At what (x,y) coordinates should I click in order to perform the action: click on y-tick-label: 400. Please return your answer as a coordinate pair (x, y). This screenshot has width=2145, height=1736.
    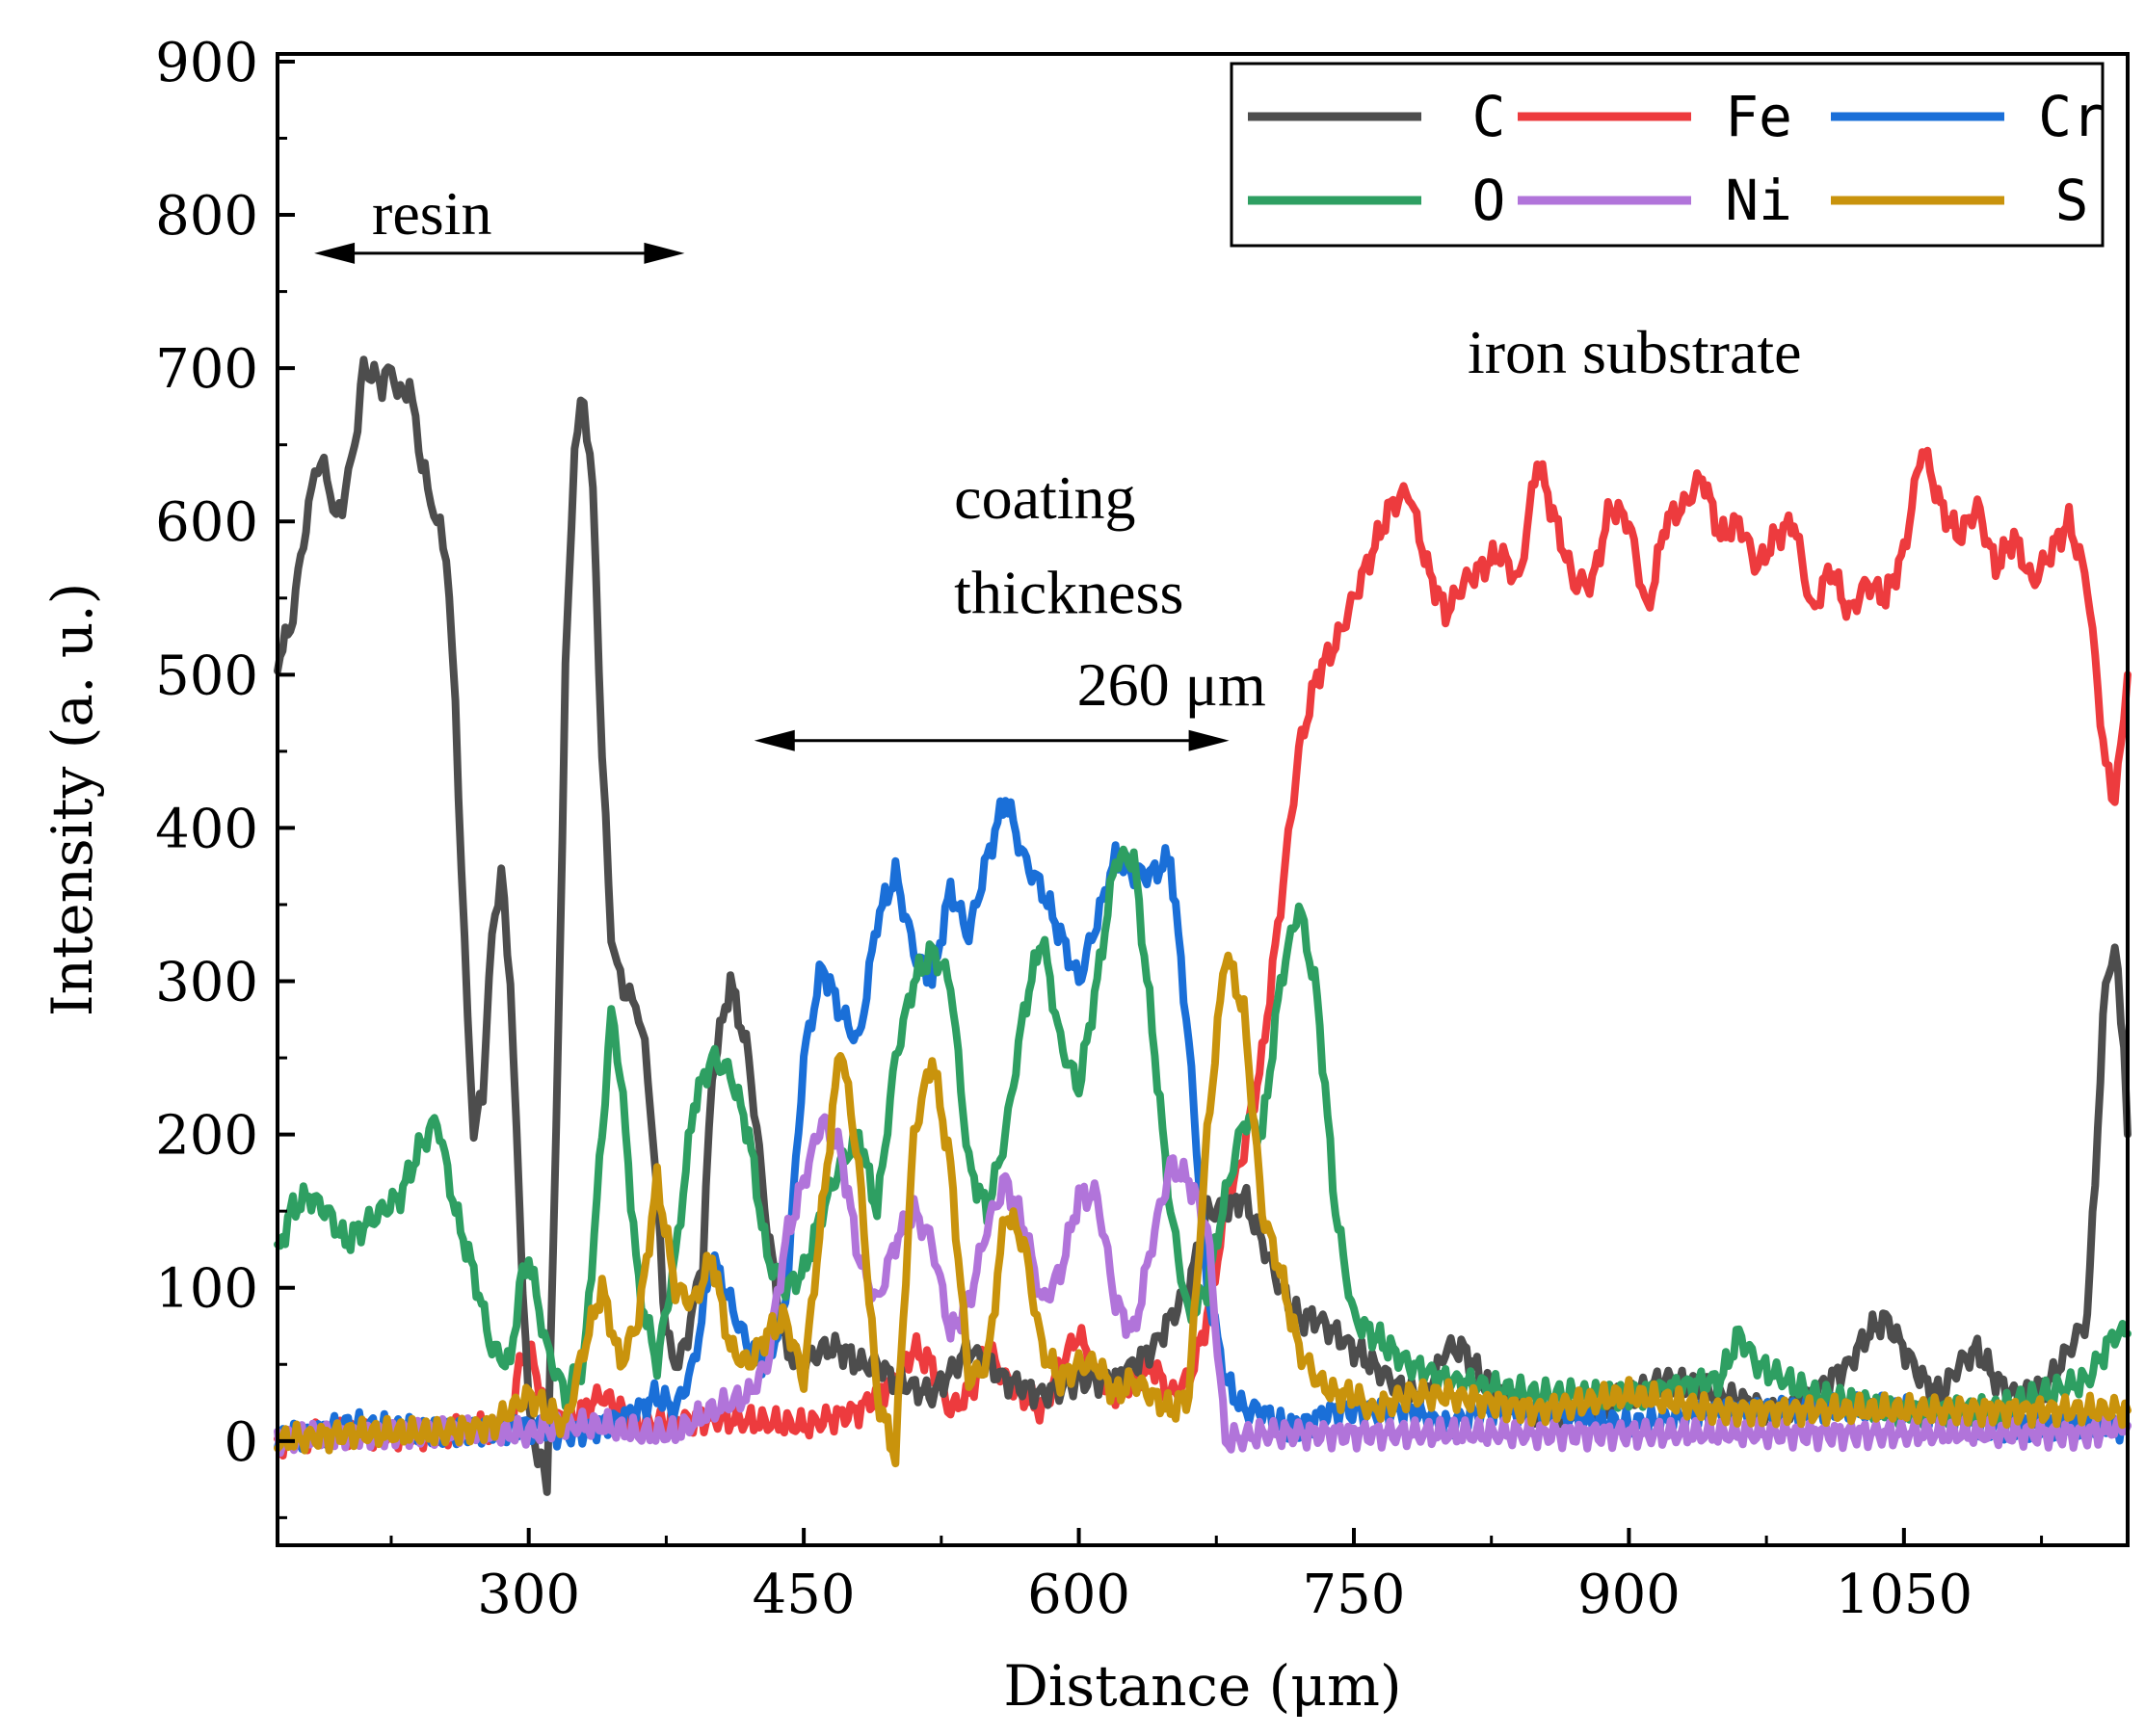
    Looking at the image, I should click on (206, 829).